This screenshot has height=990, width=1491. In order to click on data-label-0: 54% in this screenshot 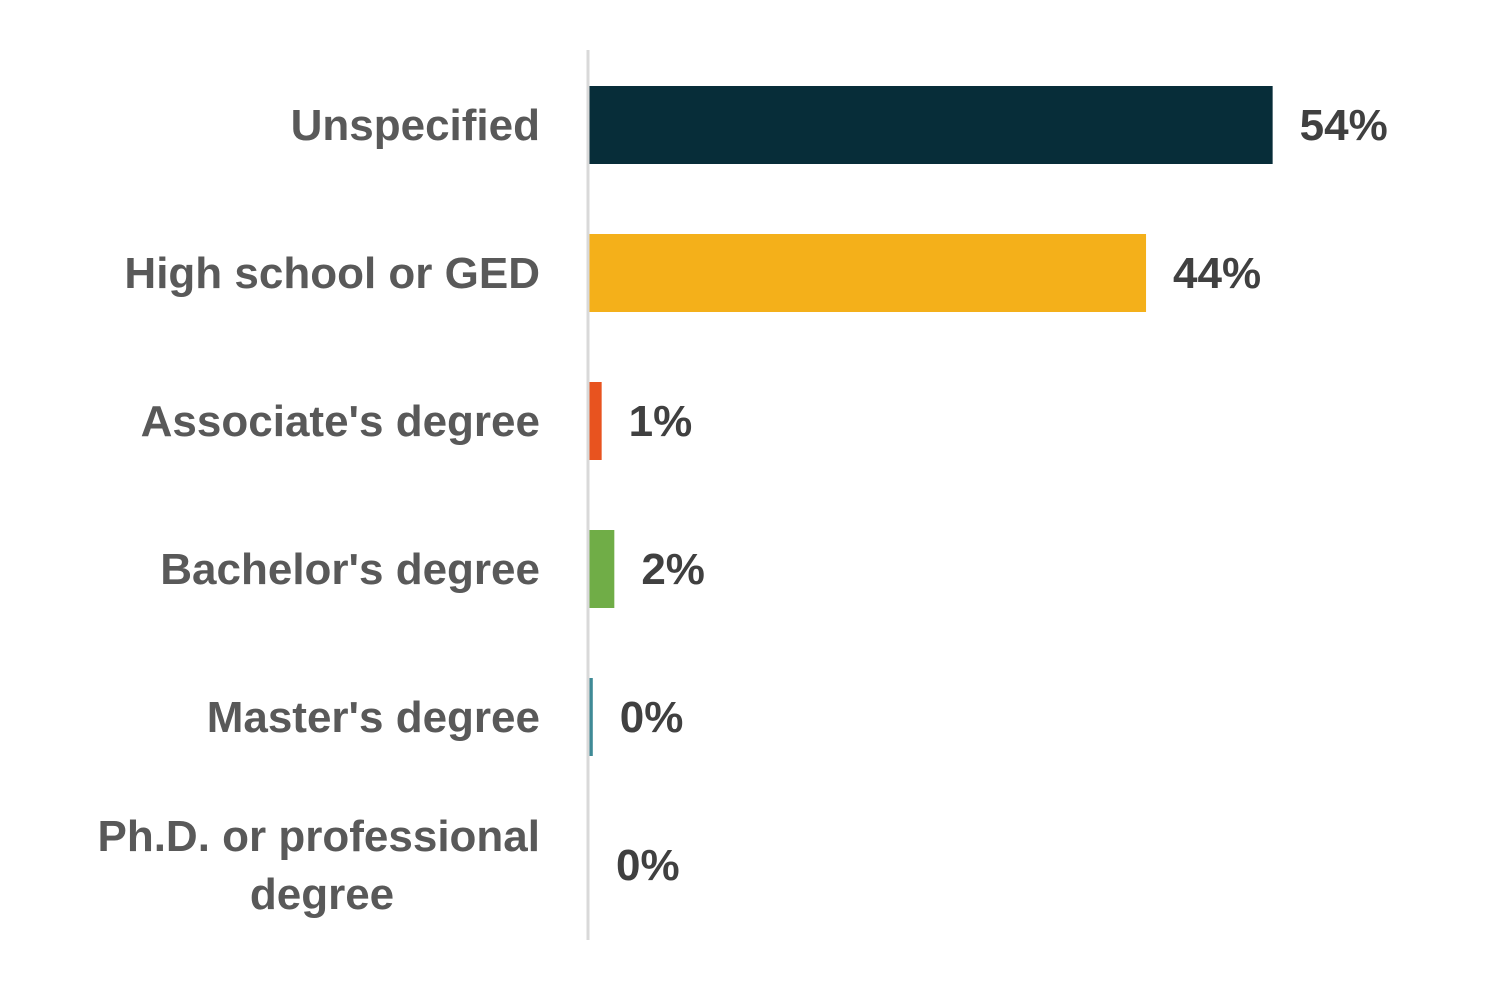, I will do `click(1344, 125)`.